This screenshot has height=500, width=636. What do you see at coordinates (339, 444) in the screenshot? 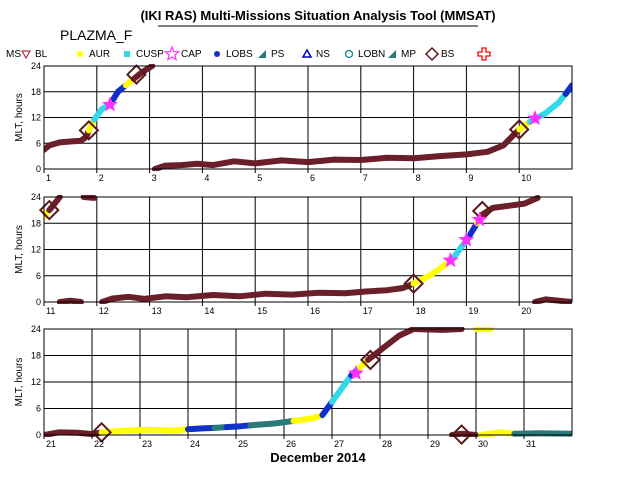
I see `x-tick-label: 27` at bounding box center [339, 444].